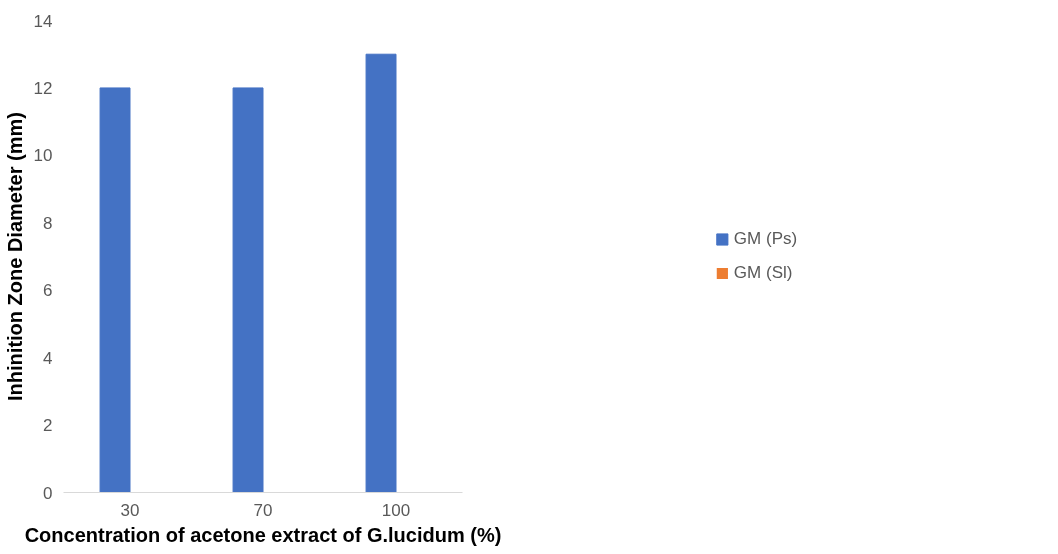 Image resolution: width=1058 pixels, height=554 pixels. I want to click on x-tick-label: 70, so click(263, 510).